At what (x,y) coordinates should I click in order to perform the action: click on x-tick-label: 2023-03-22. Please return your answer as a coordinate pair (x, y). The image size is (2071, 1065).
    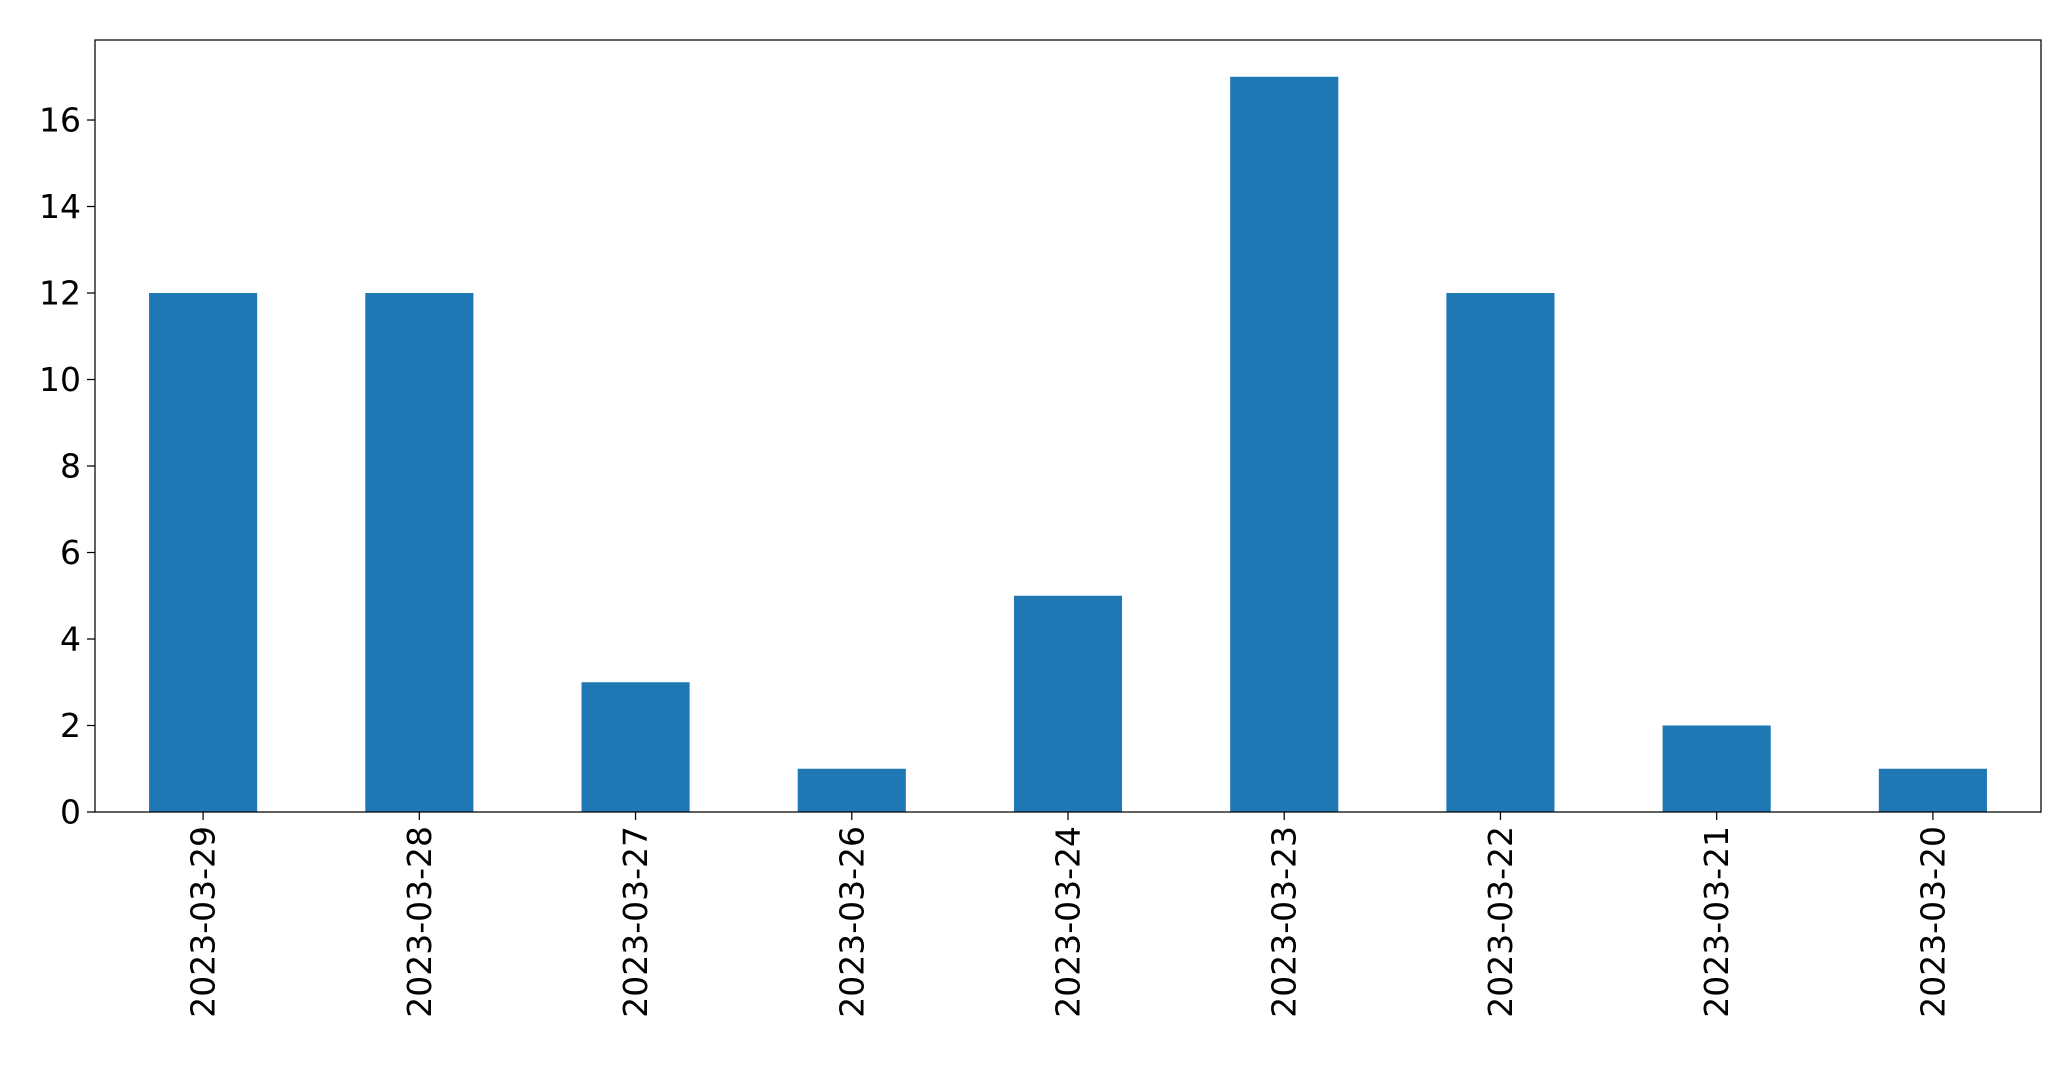
    Looking at the image, I should click on (1500, 922).